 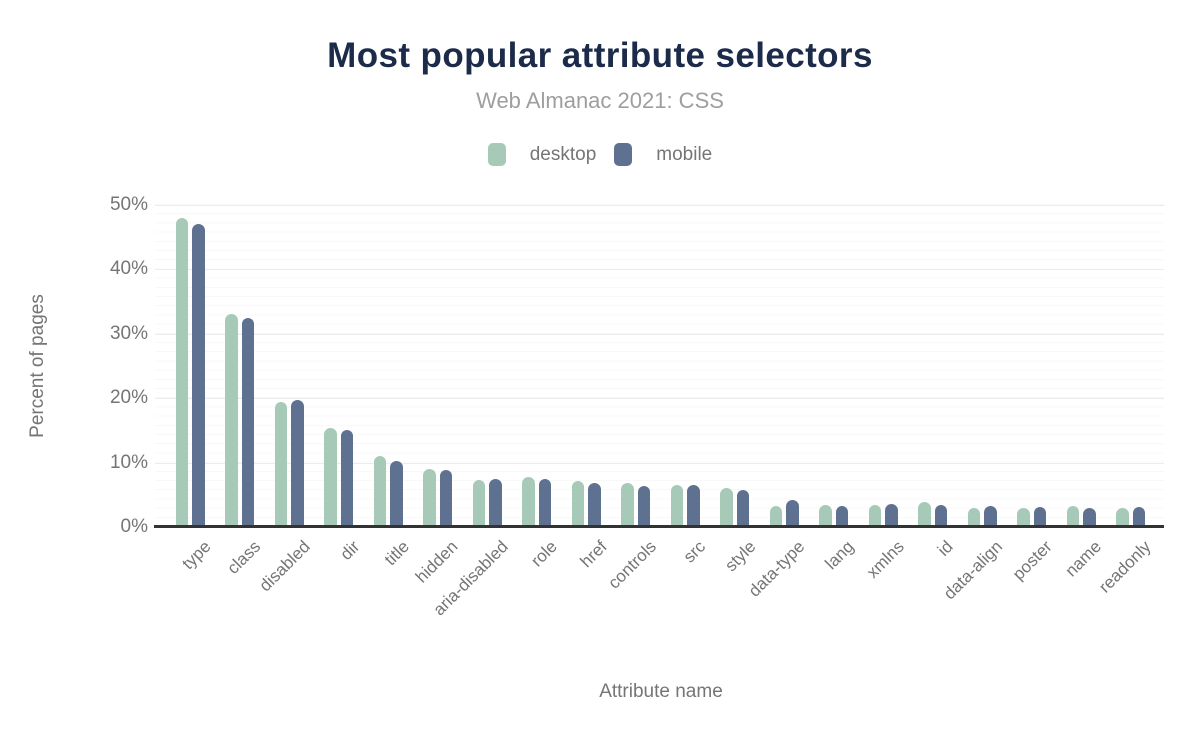 What do you see at coordinates (891, 515) in the screenshot?
I see `bar-mobile-xmlns` at bounding box center [891, 515].